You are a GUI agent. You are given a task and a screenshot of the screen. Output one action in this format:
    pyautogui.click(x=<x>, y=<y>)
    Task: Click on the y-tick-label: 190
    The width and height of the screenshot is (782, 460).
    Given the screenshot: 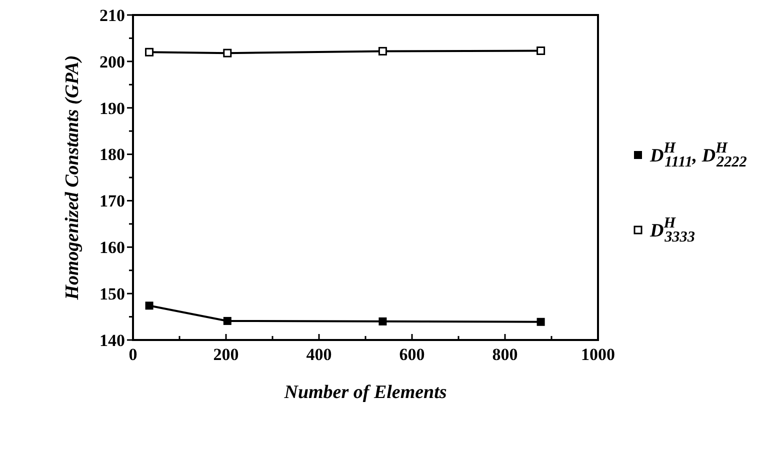 What is the action you would take?
    pyautogui.click(x=112, y=108)
    